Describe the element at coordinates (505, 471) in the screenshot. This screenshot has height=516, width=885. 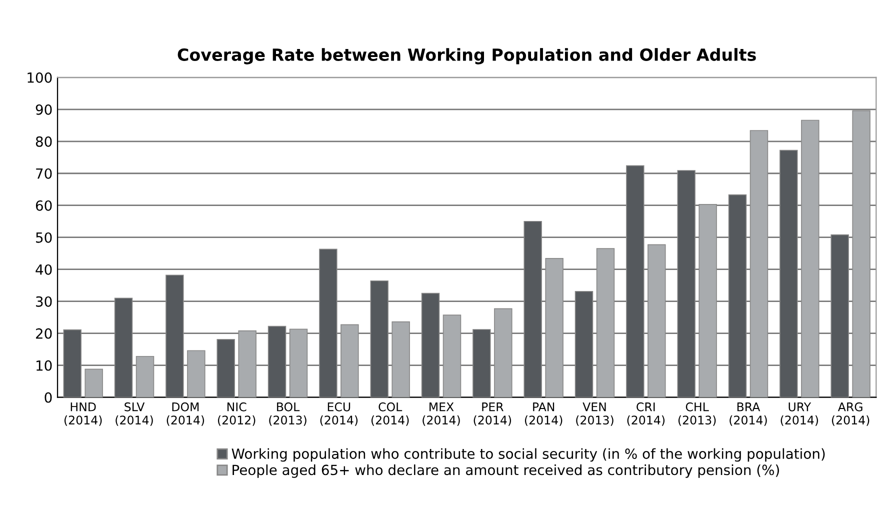
I see `legend-label: People aged 65+ who declare an amount received as contributory pension (%)` at that location.